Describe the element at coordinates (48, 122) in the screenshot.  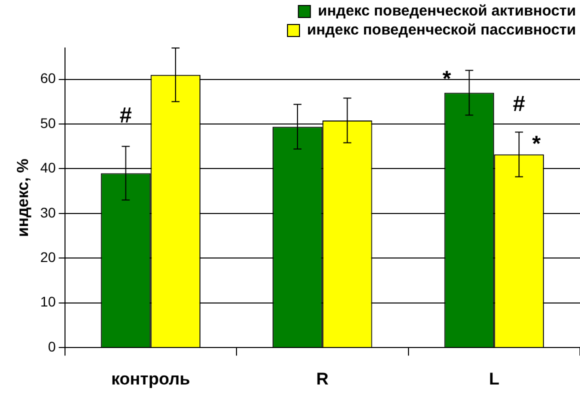
I see `y-tick-label: 50` at that location.